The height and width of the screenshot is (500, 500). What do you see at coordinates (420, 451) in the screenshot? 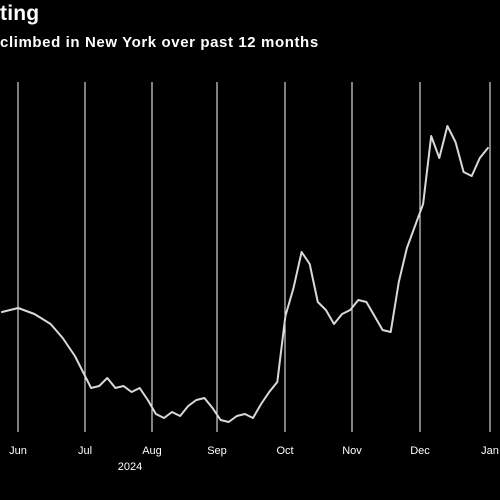
I see `x-tick-label: Dec` at bounding box center [420, 451].